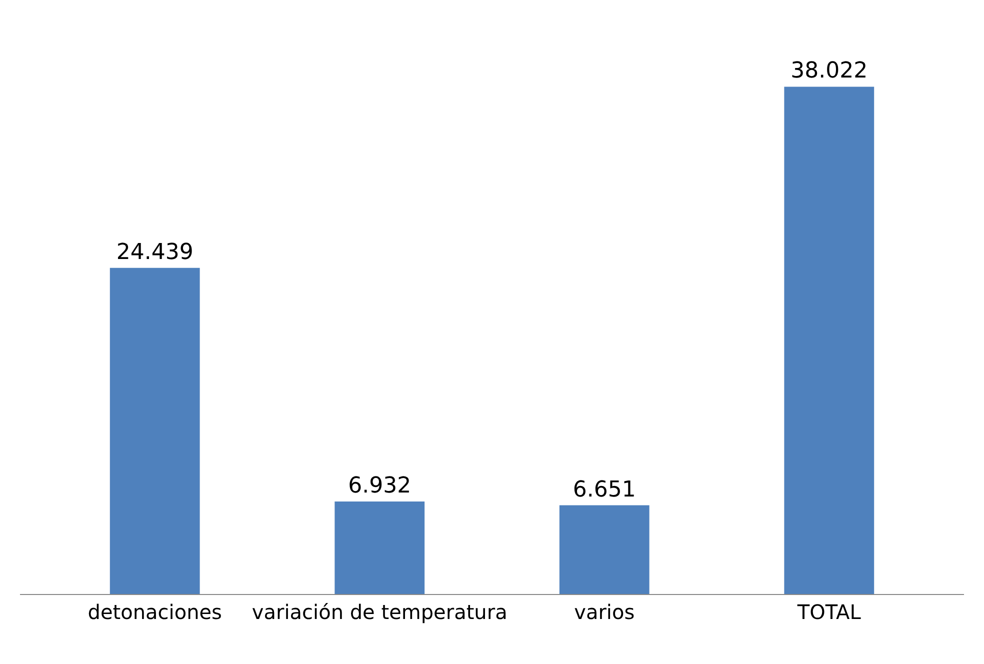 The image size is (984, 664). What do you see at coordinates (380, 612) in the screenshot?
I see `x-tick-label: variación de temperatura` at bounding box center [380, 612].